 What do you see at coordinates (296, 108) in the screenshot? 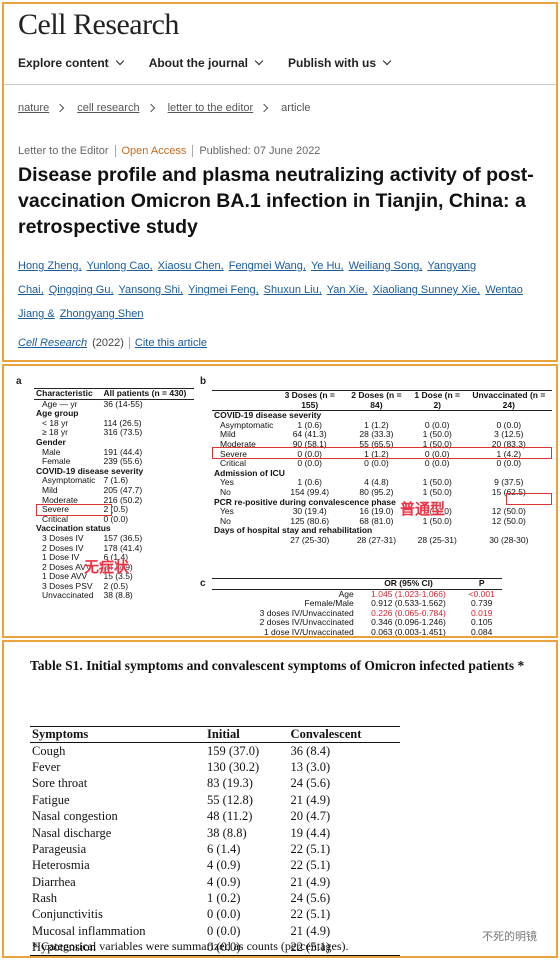
I see `breadcrumb-item: article` at bounding box center [296, 108].